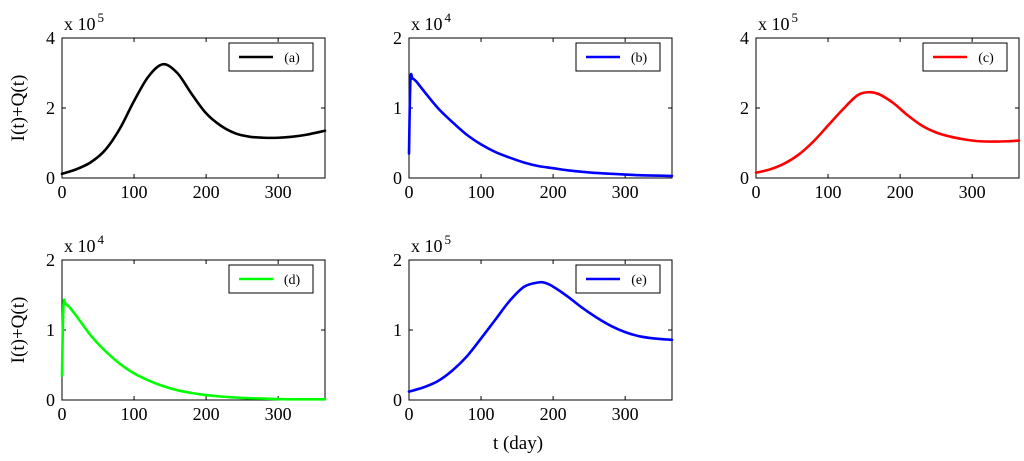  Describe the element at coordinates (639, 58) in the screenshot. I see `legend-label: (b)` at that location.